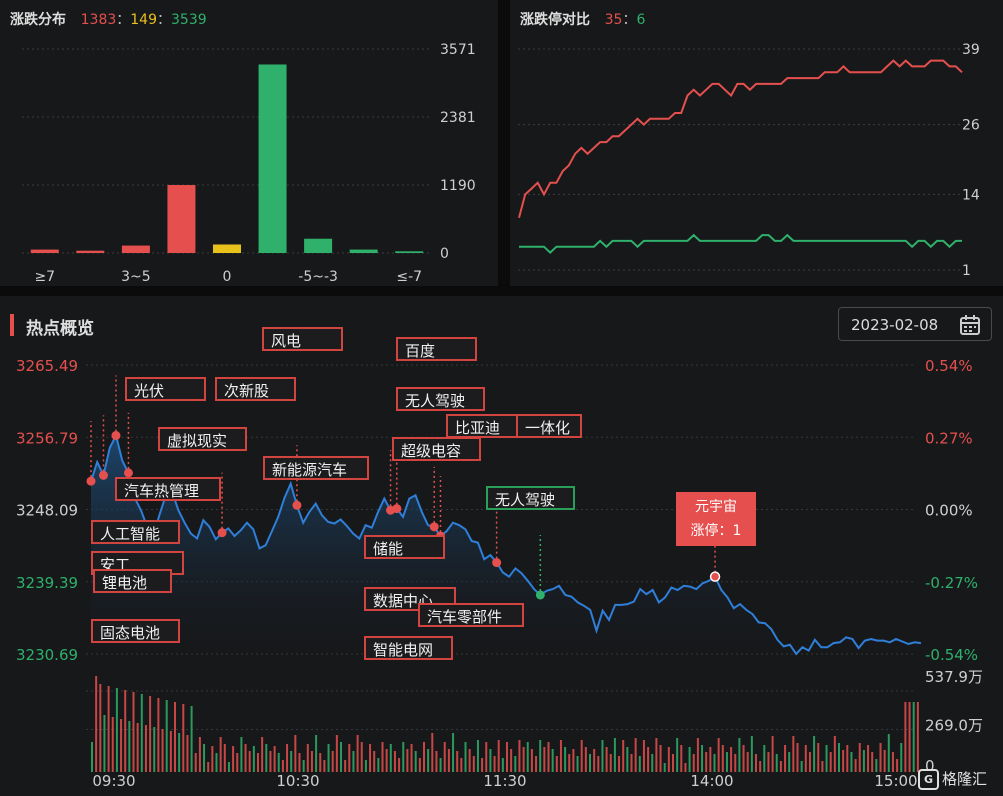 Image resolution: width=1003 pixels, height=796 pixels. I want to click on date-picker: 2023-02-08, so click(915, 324).